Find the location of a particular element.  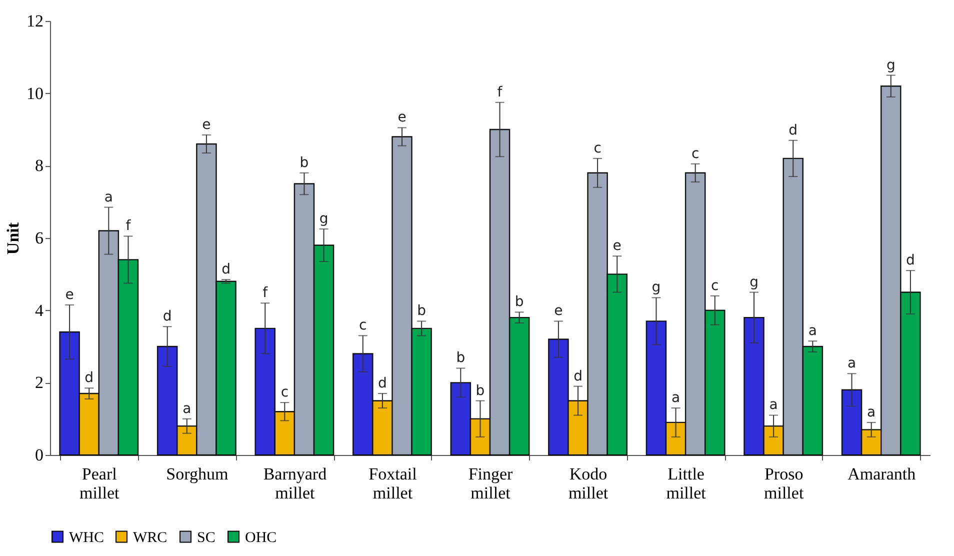

y-tick-label: 6 is located at coordinates (39, 238).